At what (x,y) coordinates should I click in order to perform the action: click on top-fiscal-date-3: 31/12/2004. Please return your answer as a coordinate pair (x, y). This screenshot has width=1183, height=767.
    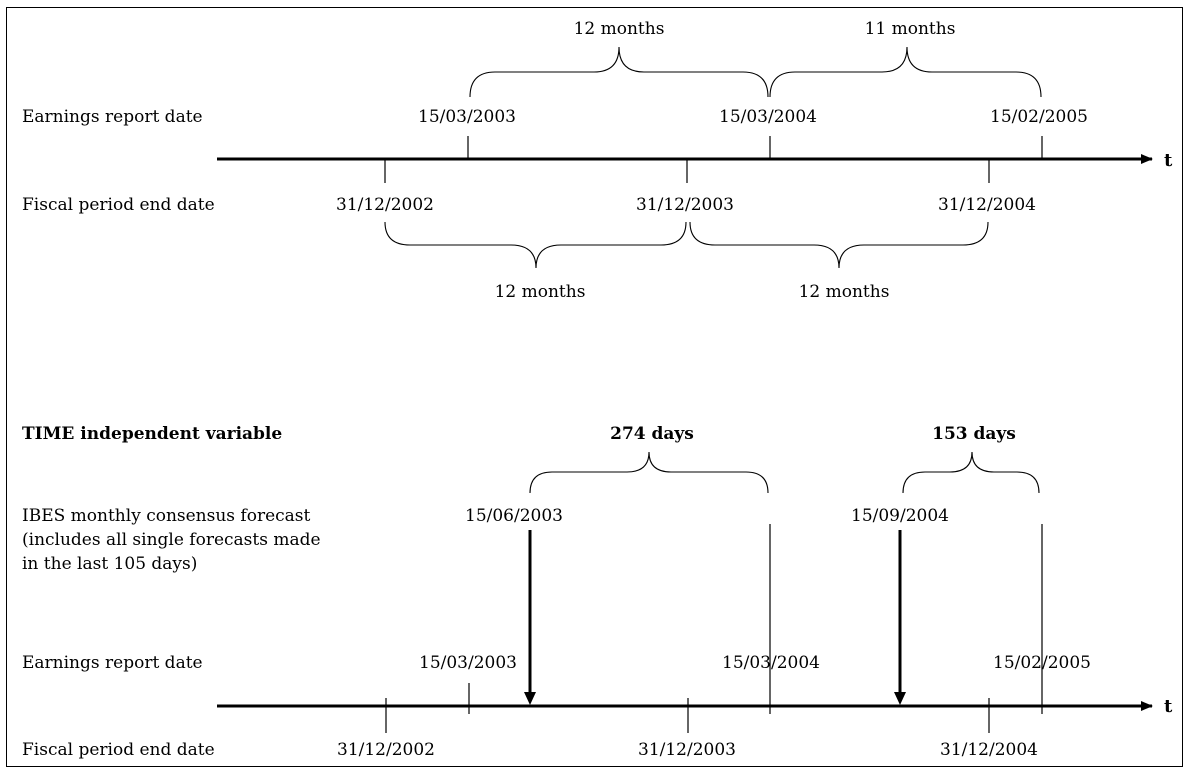
    Looking at the image, I should click on (987, 205).